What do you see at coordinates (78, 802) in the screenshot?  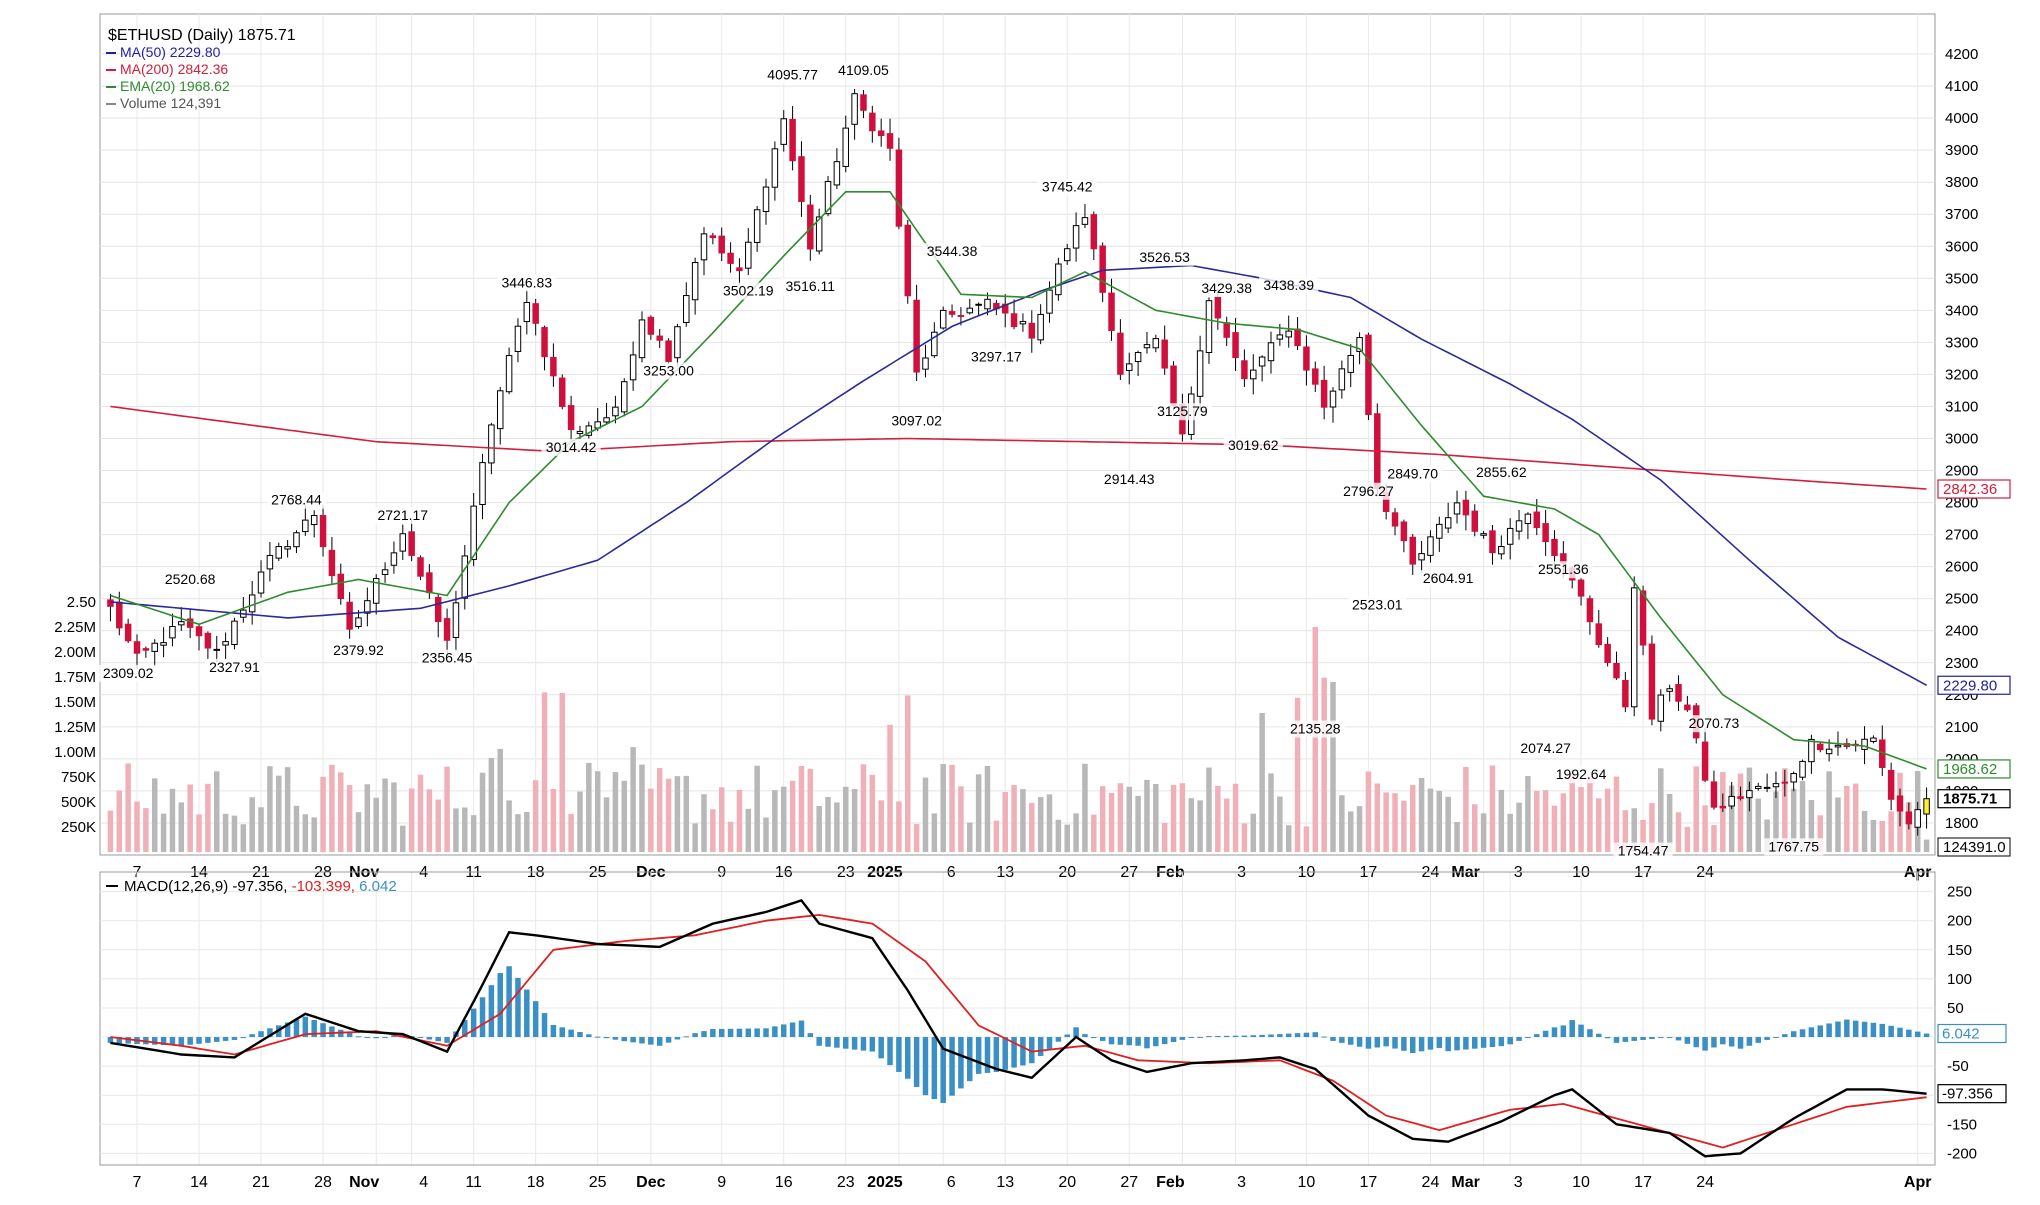 I see `volume-tick-label: 500K` at bounding box center [78, 802].